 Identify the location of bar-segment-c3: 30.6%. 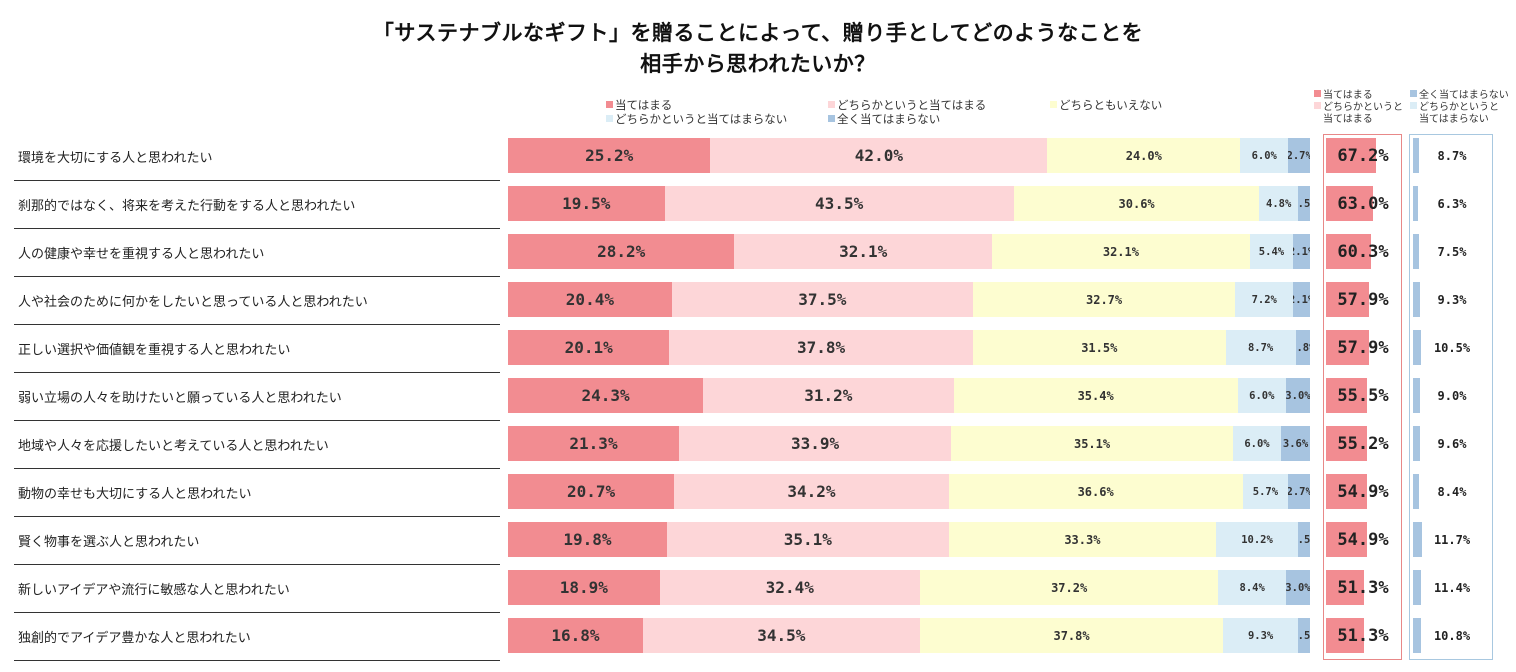
(1136, 203).